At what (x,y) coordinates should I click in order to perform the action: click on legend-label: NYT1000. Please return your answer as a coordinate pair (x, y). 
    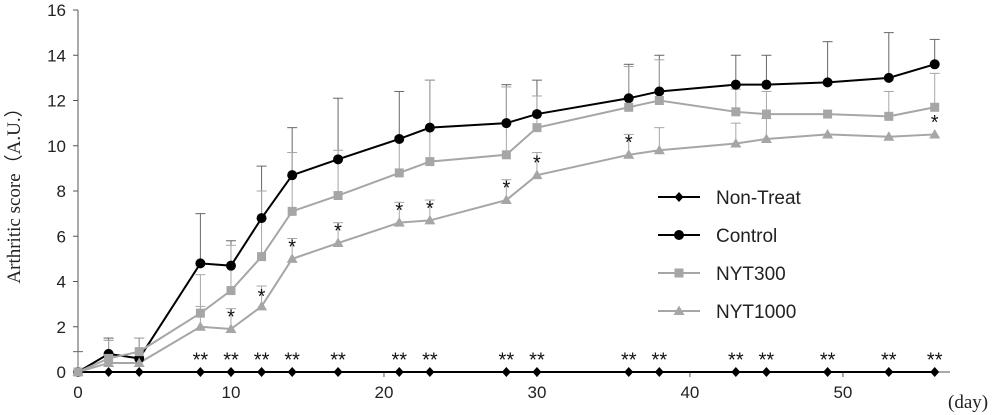
    Looking at the image, I should click on (756, 312).